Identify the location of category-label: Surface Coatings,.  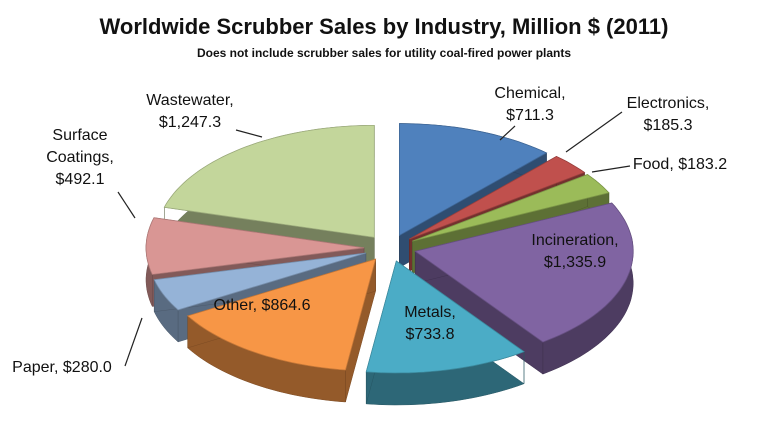
(80, 146).